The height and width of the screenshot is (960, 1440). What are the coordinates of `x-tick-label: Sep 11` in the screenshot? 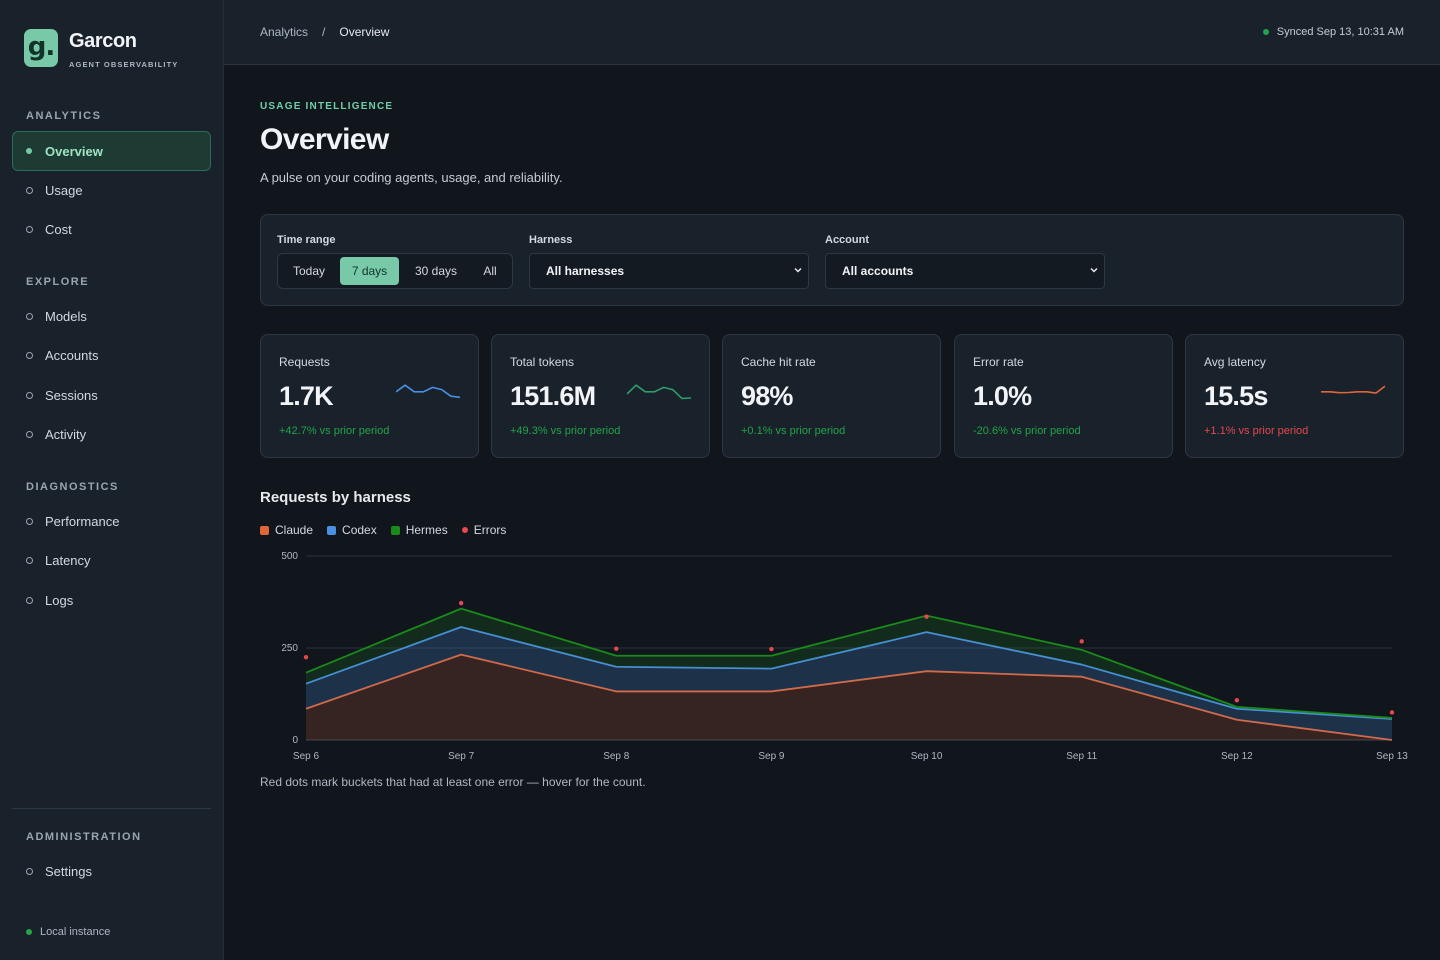 It's located at (1081, 756).